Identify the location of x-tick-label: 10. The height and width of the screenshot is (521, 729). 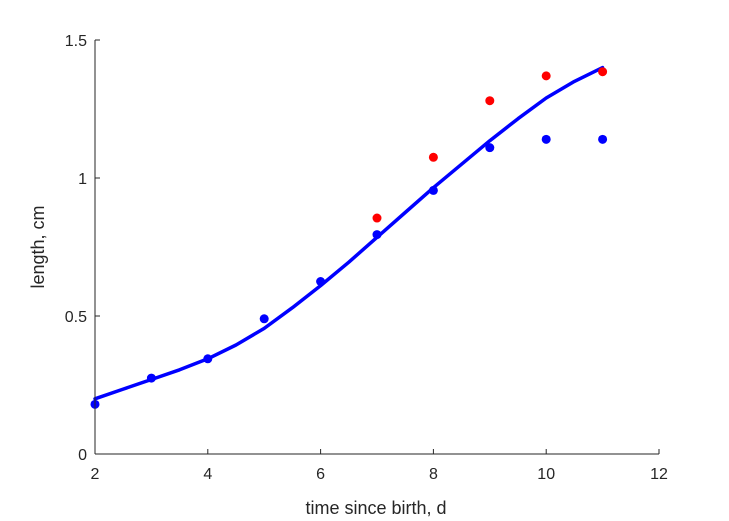
(546, 474).